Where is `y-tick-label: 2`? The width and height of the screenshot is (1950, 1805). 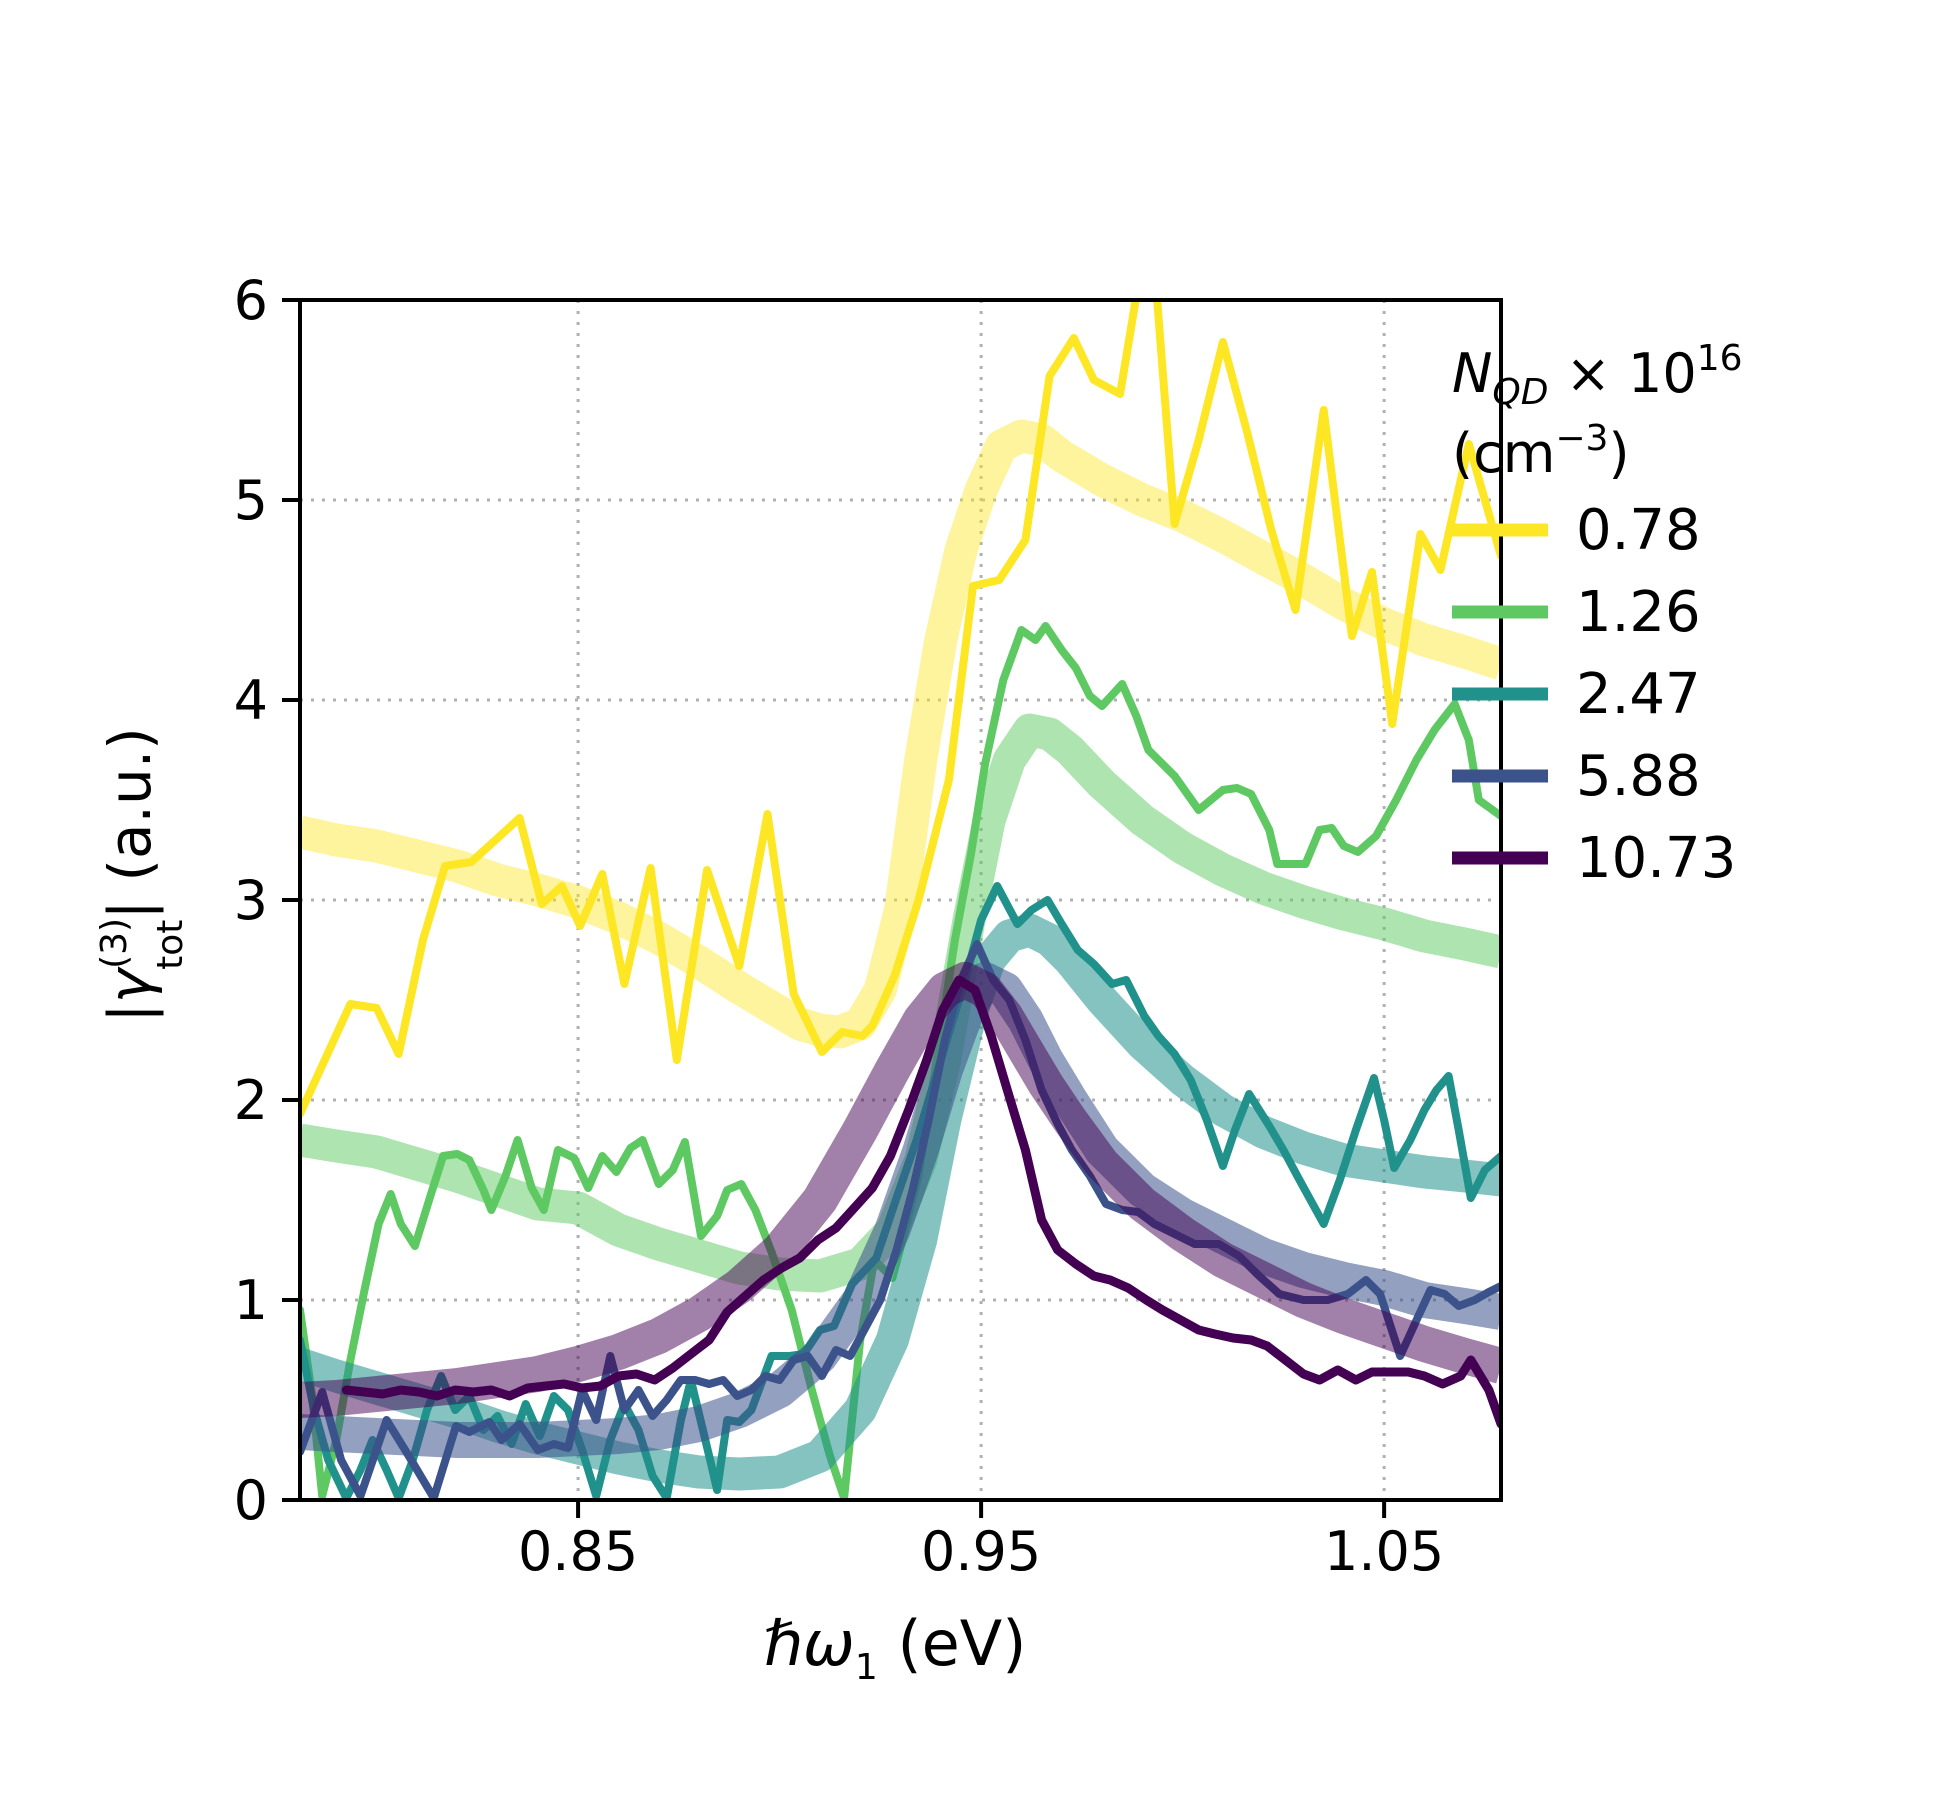 y-tick-label: 2 is located at coordinates (251, 1100).